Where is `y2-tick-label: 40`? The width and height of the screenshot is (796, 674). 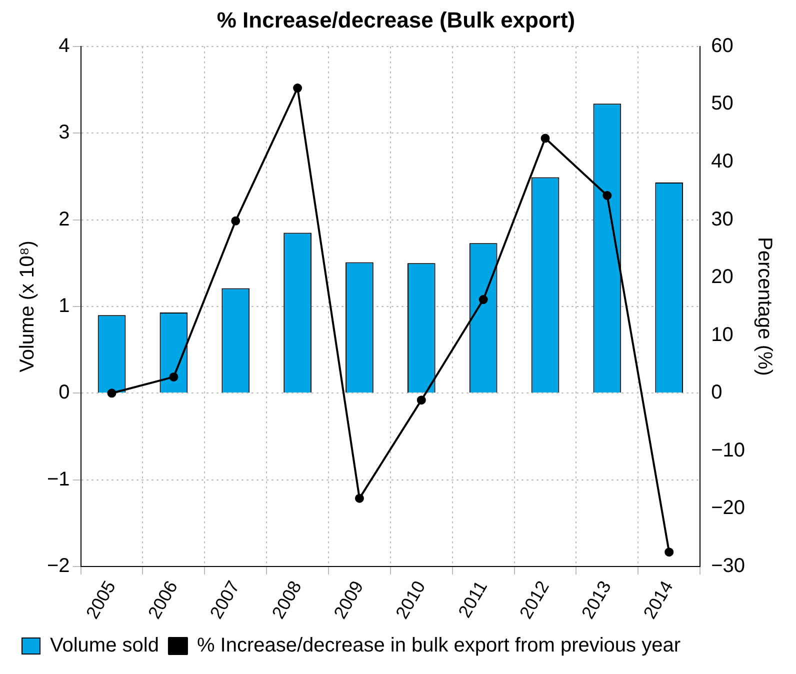
y2-tick-label: 40 is located at coordinates (722, 161).